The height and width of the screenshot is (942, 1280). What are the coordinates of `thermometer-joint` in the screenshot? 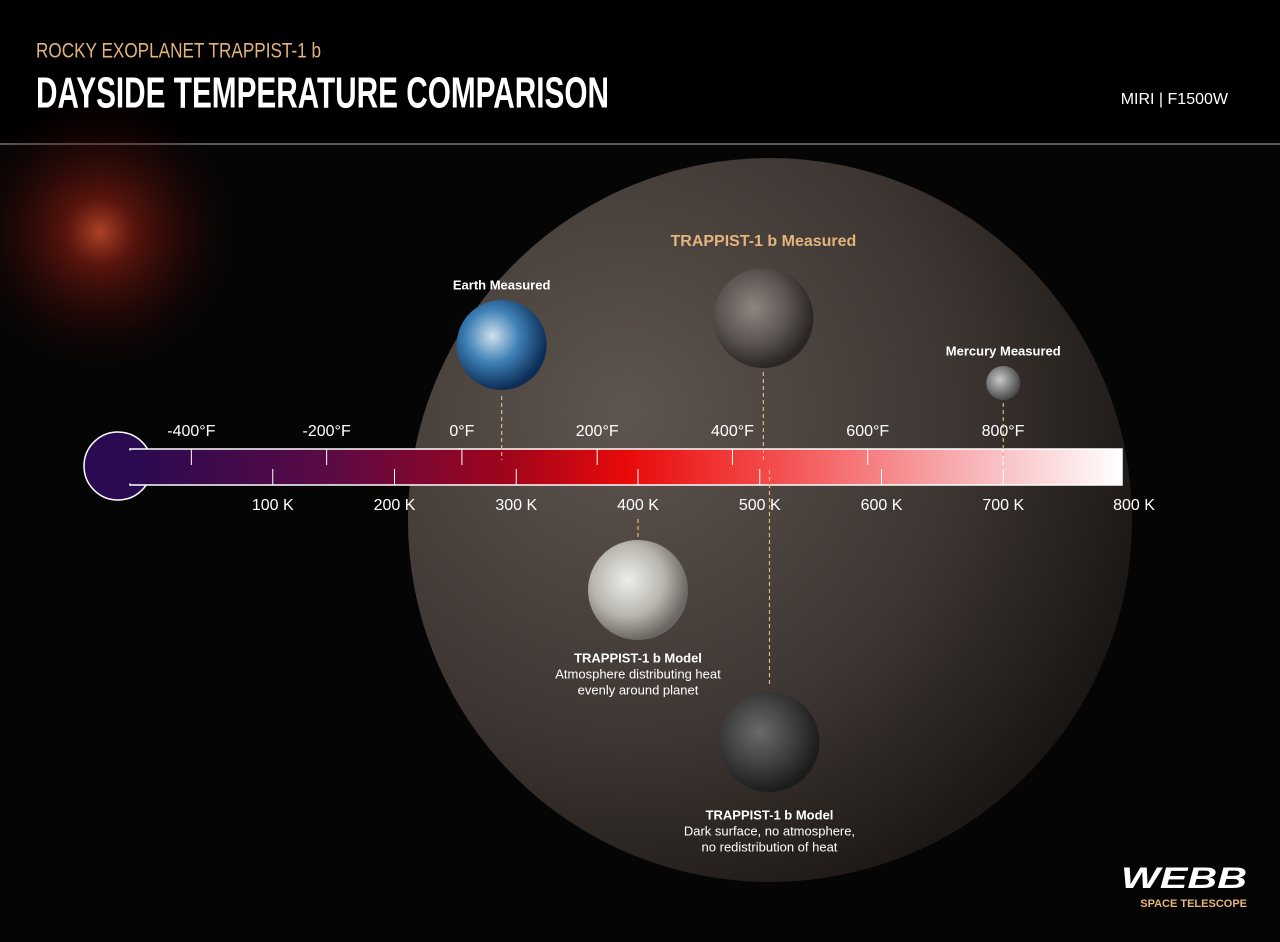 It's located at (128, 467).